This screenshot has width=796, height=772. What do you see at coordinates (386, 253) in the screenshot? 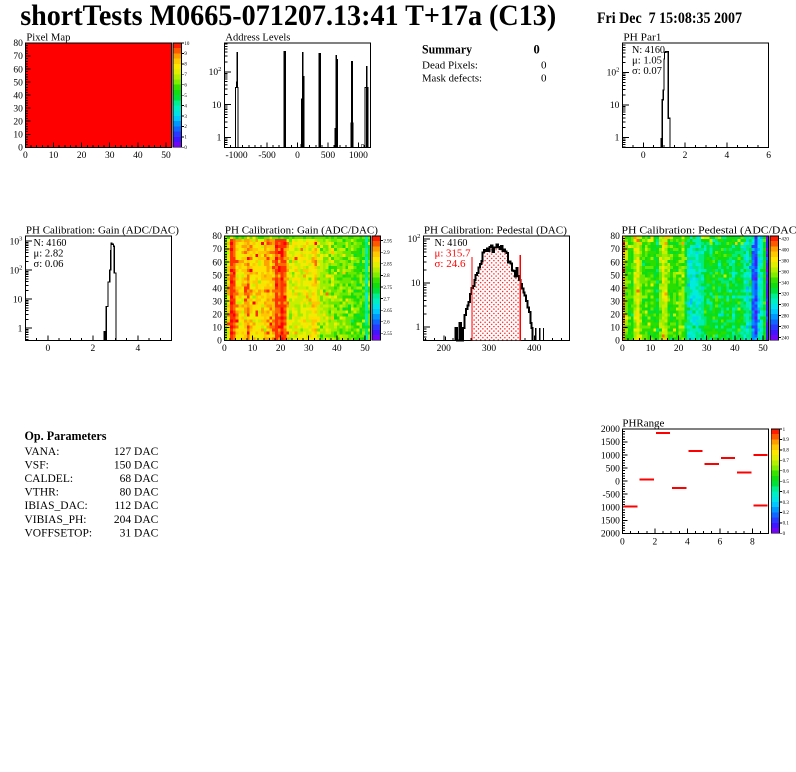
I see `svg-text: 2.9` at bounding box center [386, 253].